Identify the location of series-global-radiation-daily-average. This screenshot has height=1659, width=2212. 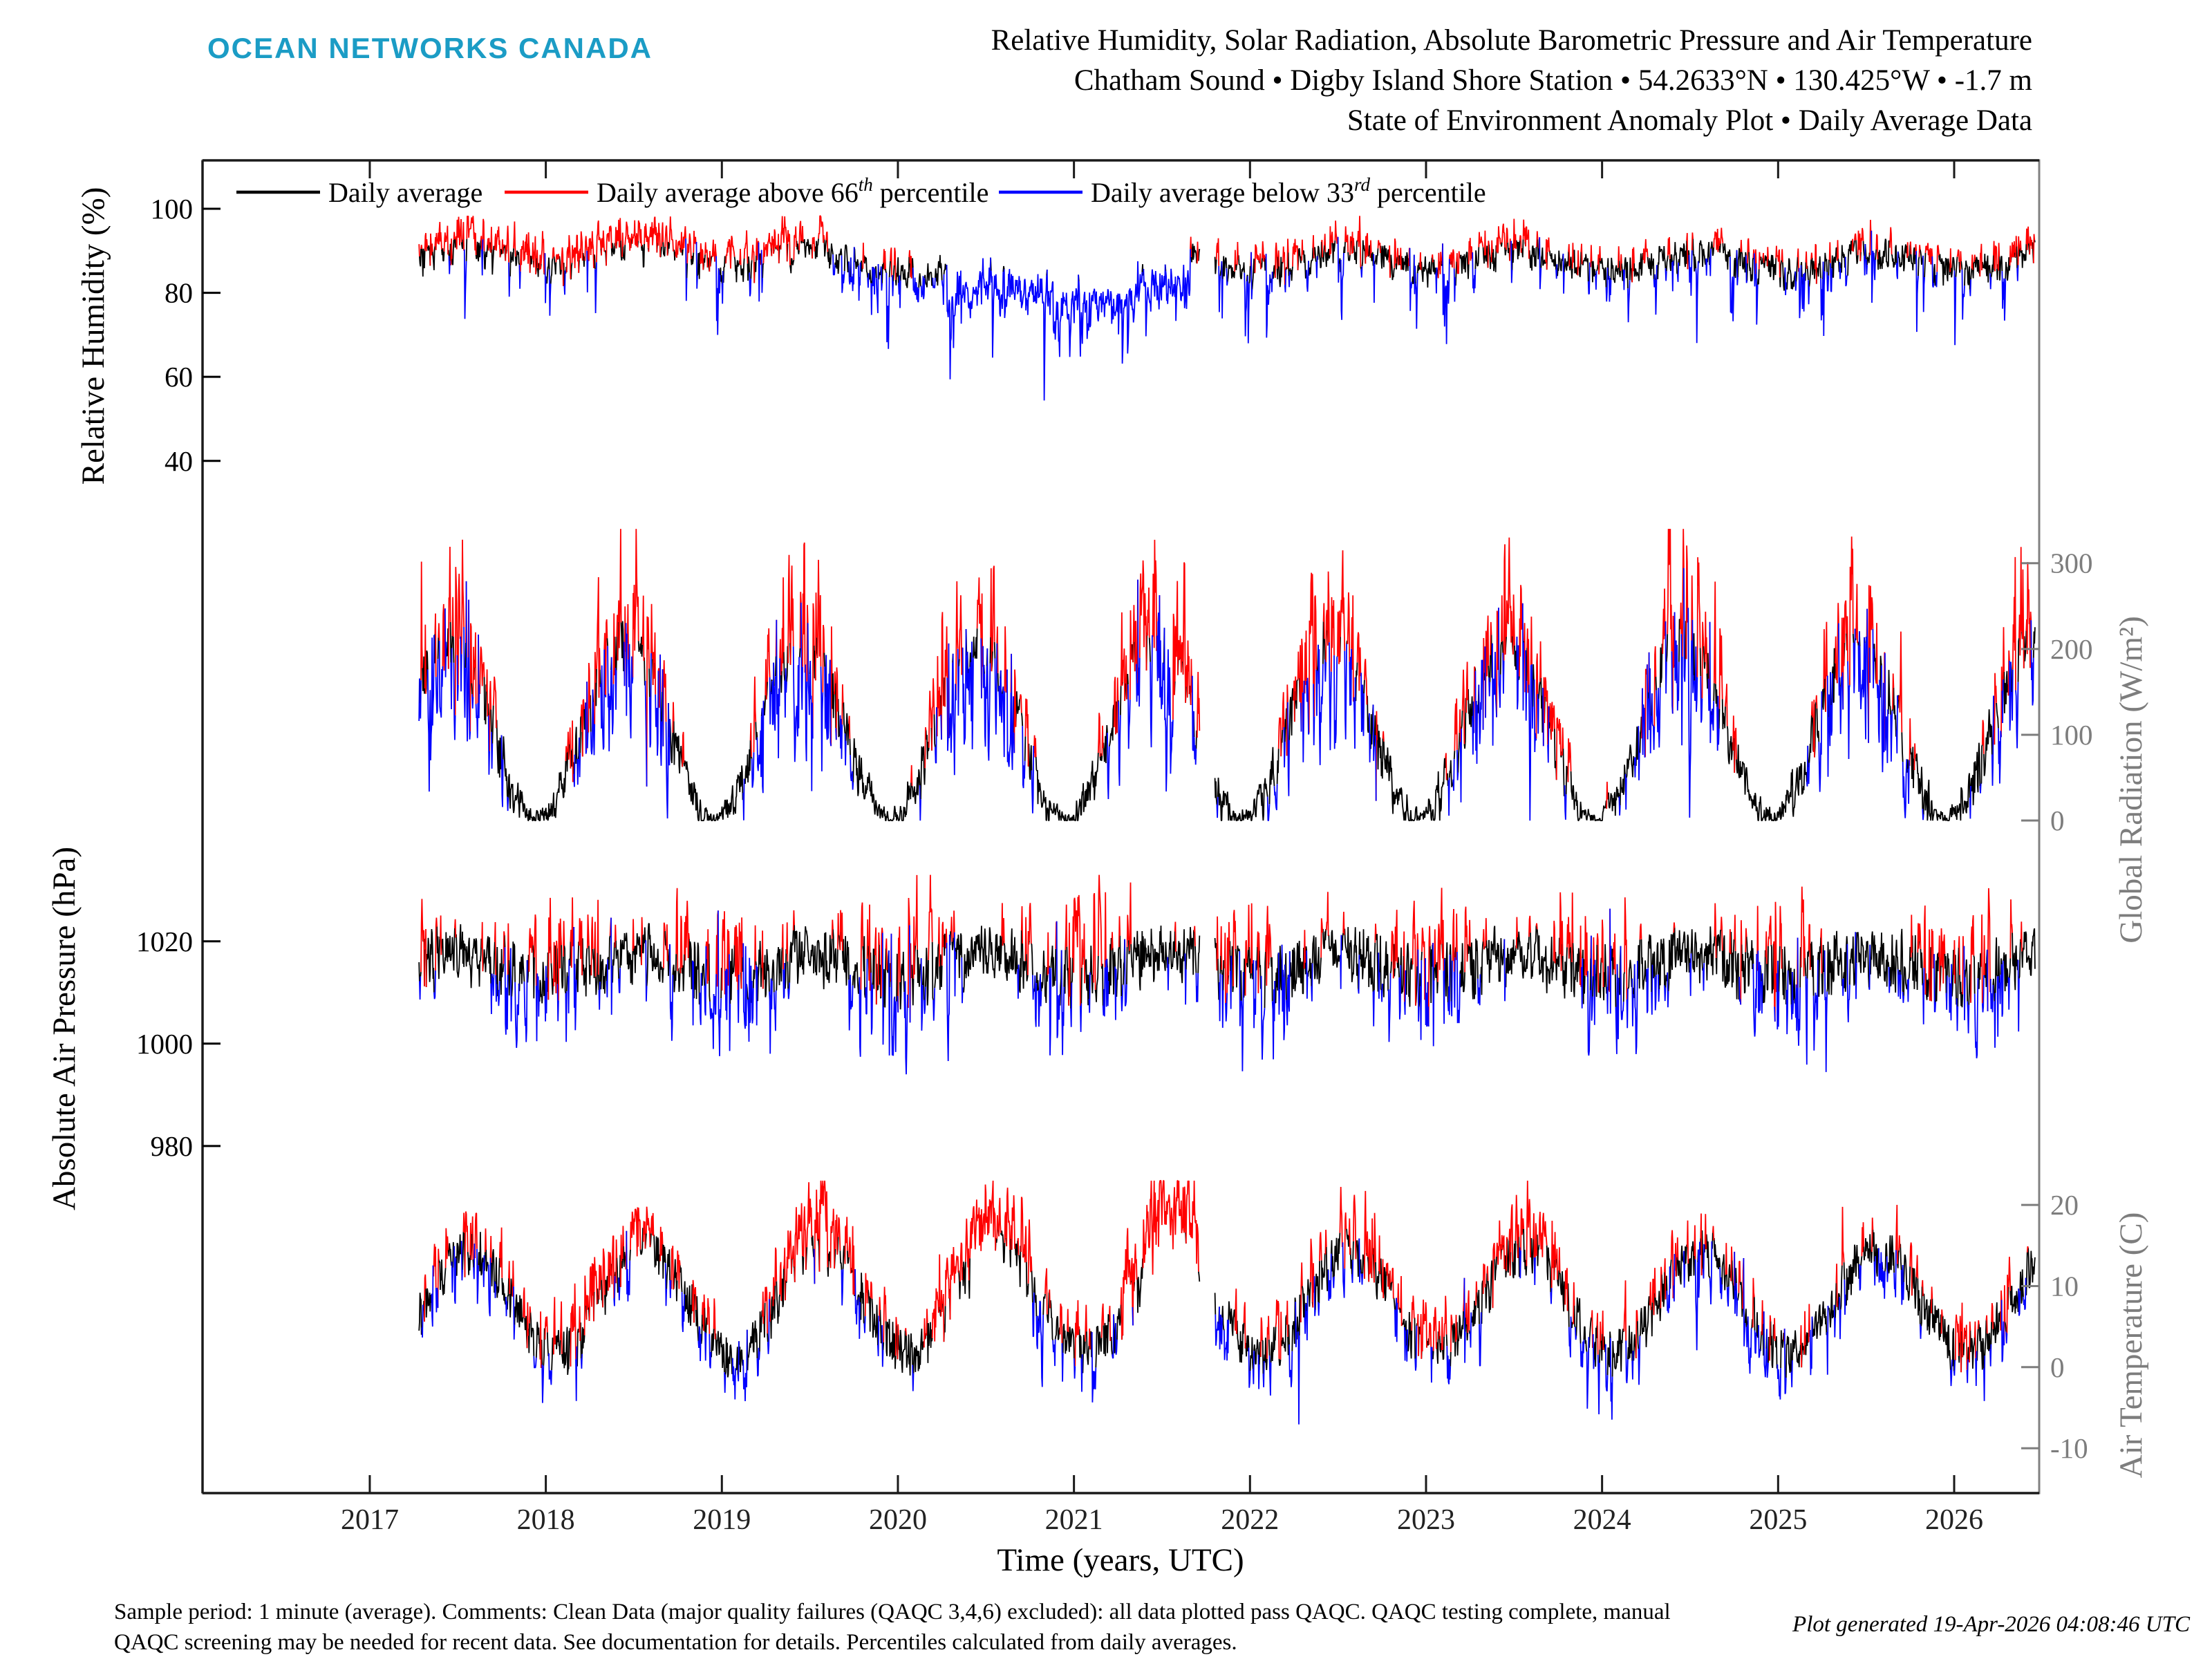
(1227, 720).